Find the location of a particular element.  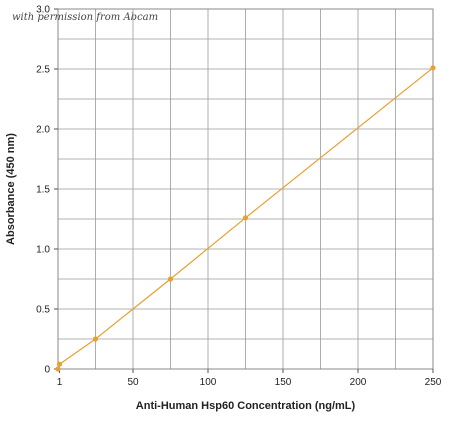

y-tick-label: 1.0 is located at coordinates (43, 250).